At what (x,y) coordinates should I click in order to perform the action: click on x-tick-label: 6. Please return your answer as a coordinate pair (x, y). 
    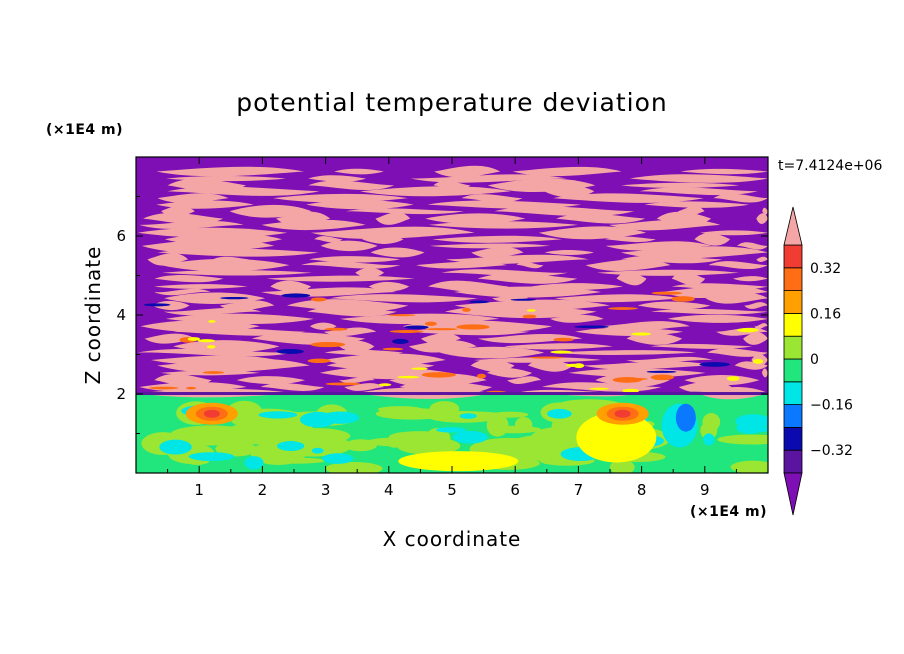
    Looking at the image, I should click on (515, 490).